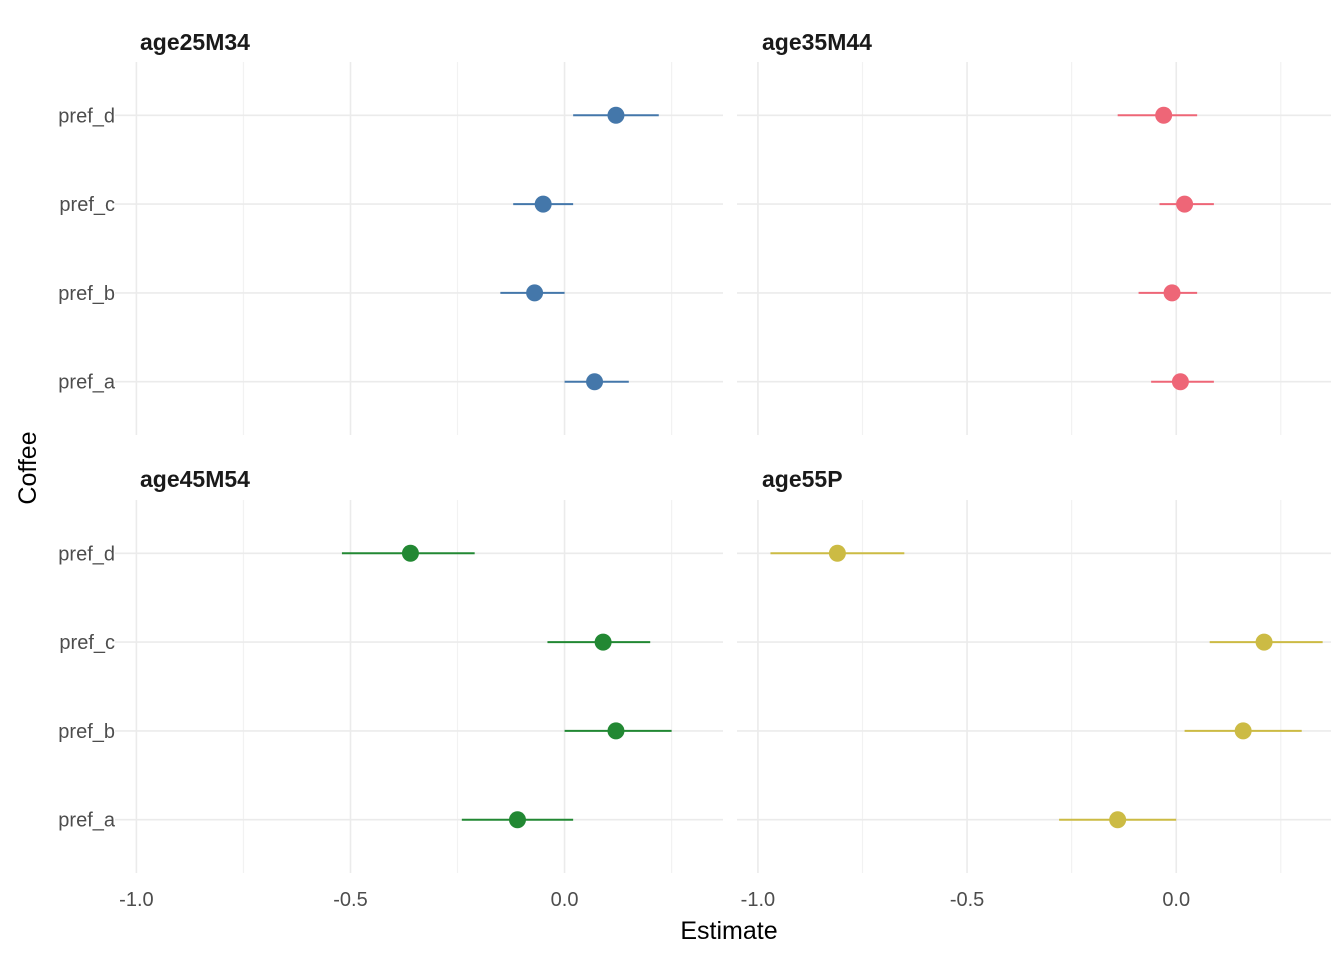  Describe the element at coordinates (817, 42) in the screenshot. I see `panel-title: age35M44` at that location.